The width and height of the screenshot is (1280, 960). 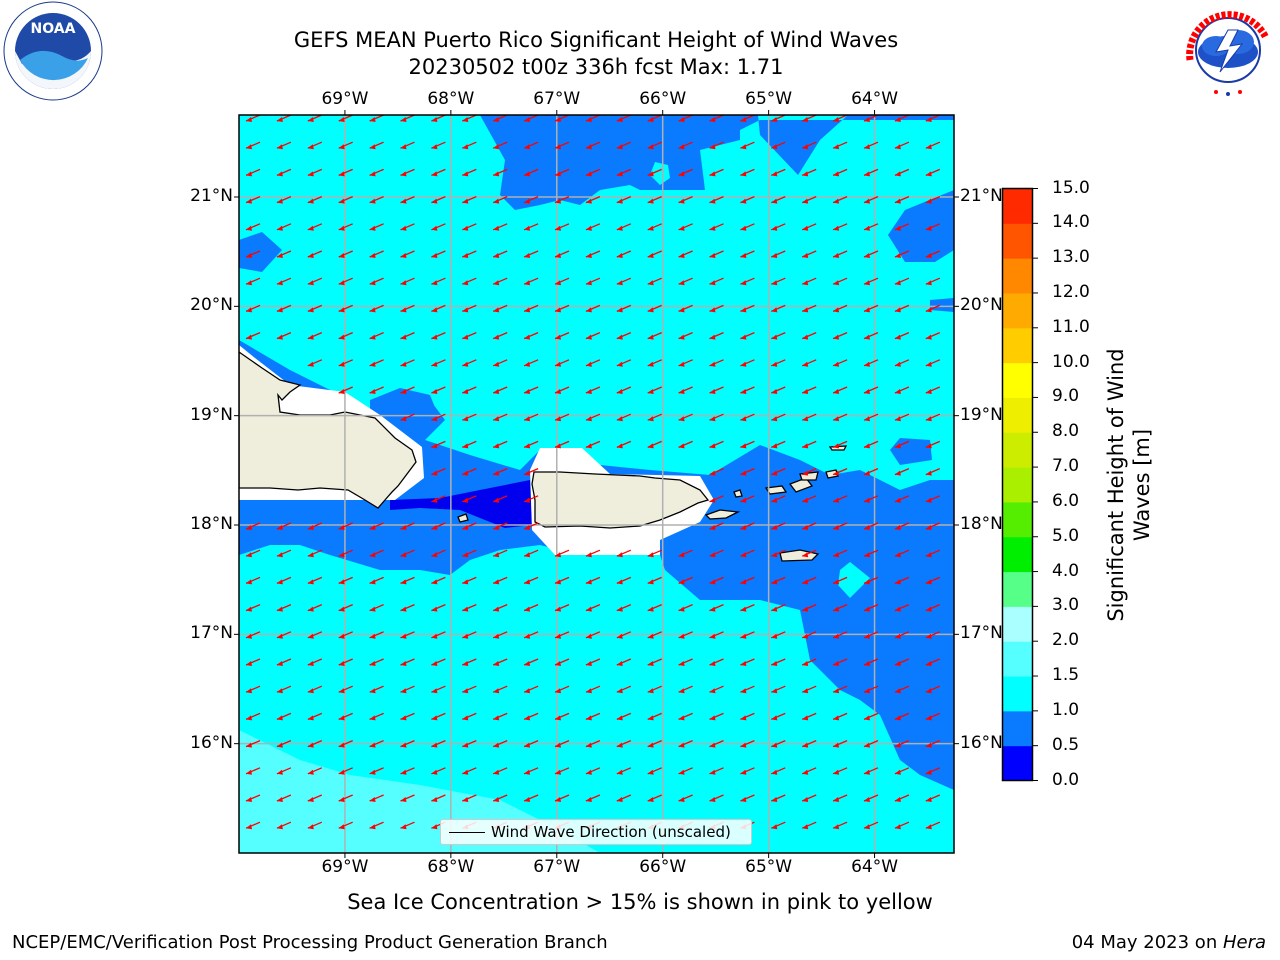 I want to click on footer-date-text: 04 May 2023 on, so click(x=1147, y=942).